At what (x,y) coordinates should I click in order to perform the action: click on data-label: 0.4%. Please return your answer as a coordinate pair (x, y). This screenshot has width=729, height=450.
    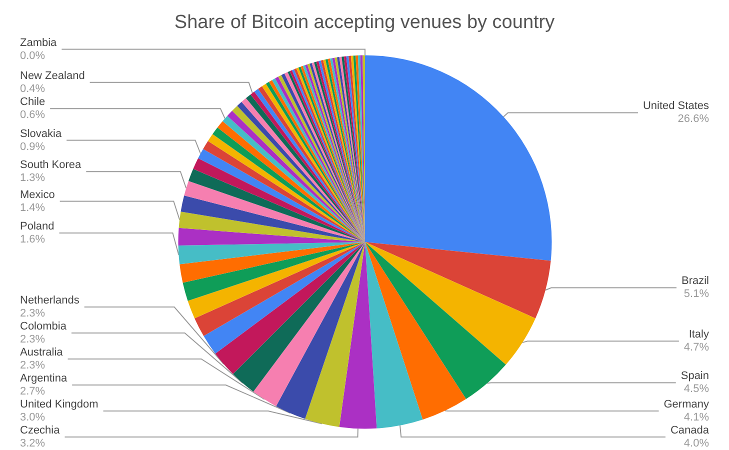
    Looking at the image, I should click on (33, 88).